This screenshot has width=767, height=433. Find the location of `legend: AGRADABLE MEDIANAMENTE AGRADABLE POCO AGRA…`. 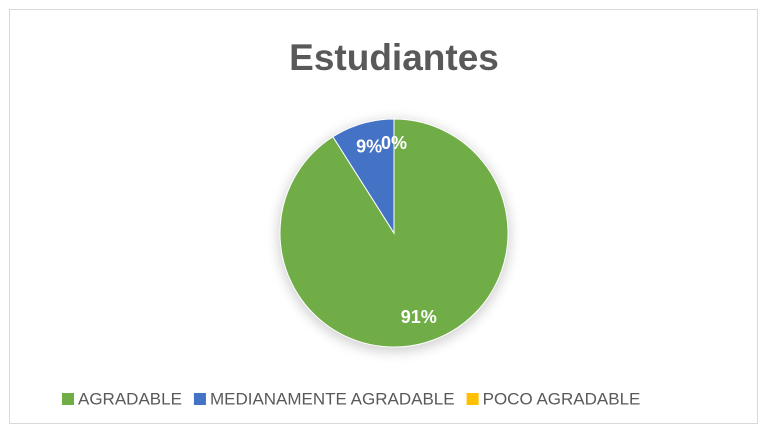

legend: AGRADABLE MEDIANAMENTE AGRADABLE POCO AGRA… is located at coordinates (351, 398).